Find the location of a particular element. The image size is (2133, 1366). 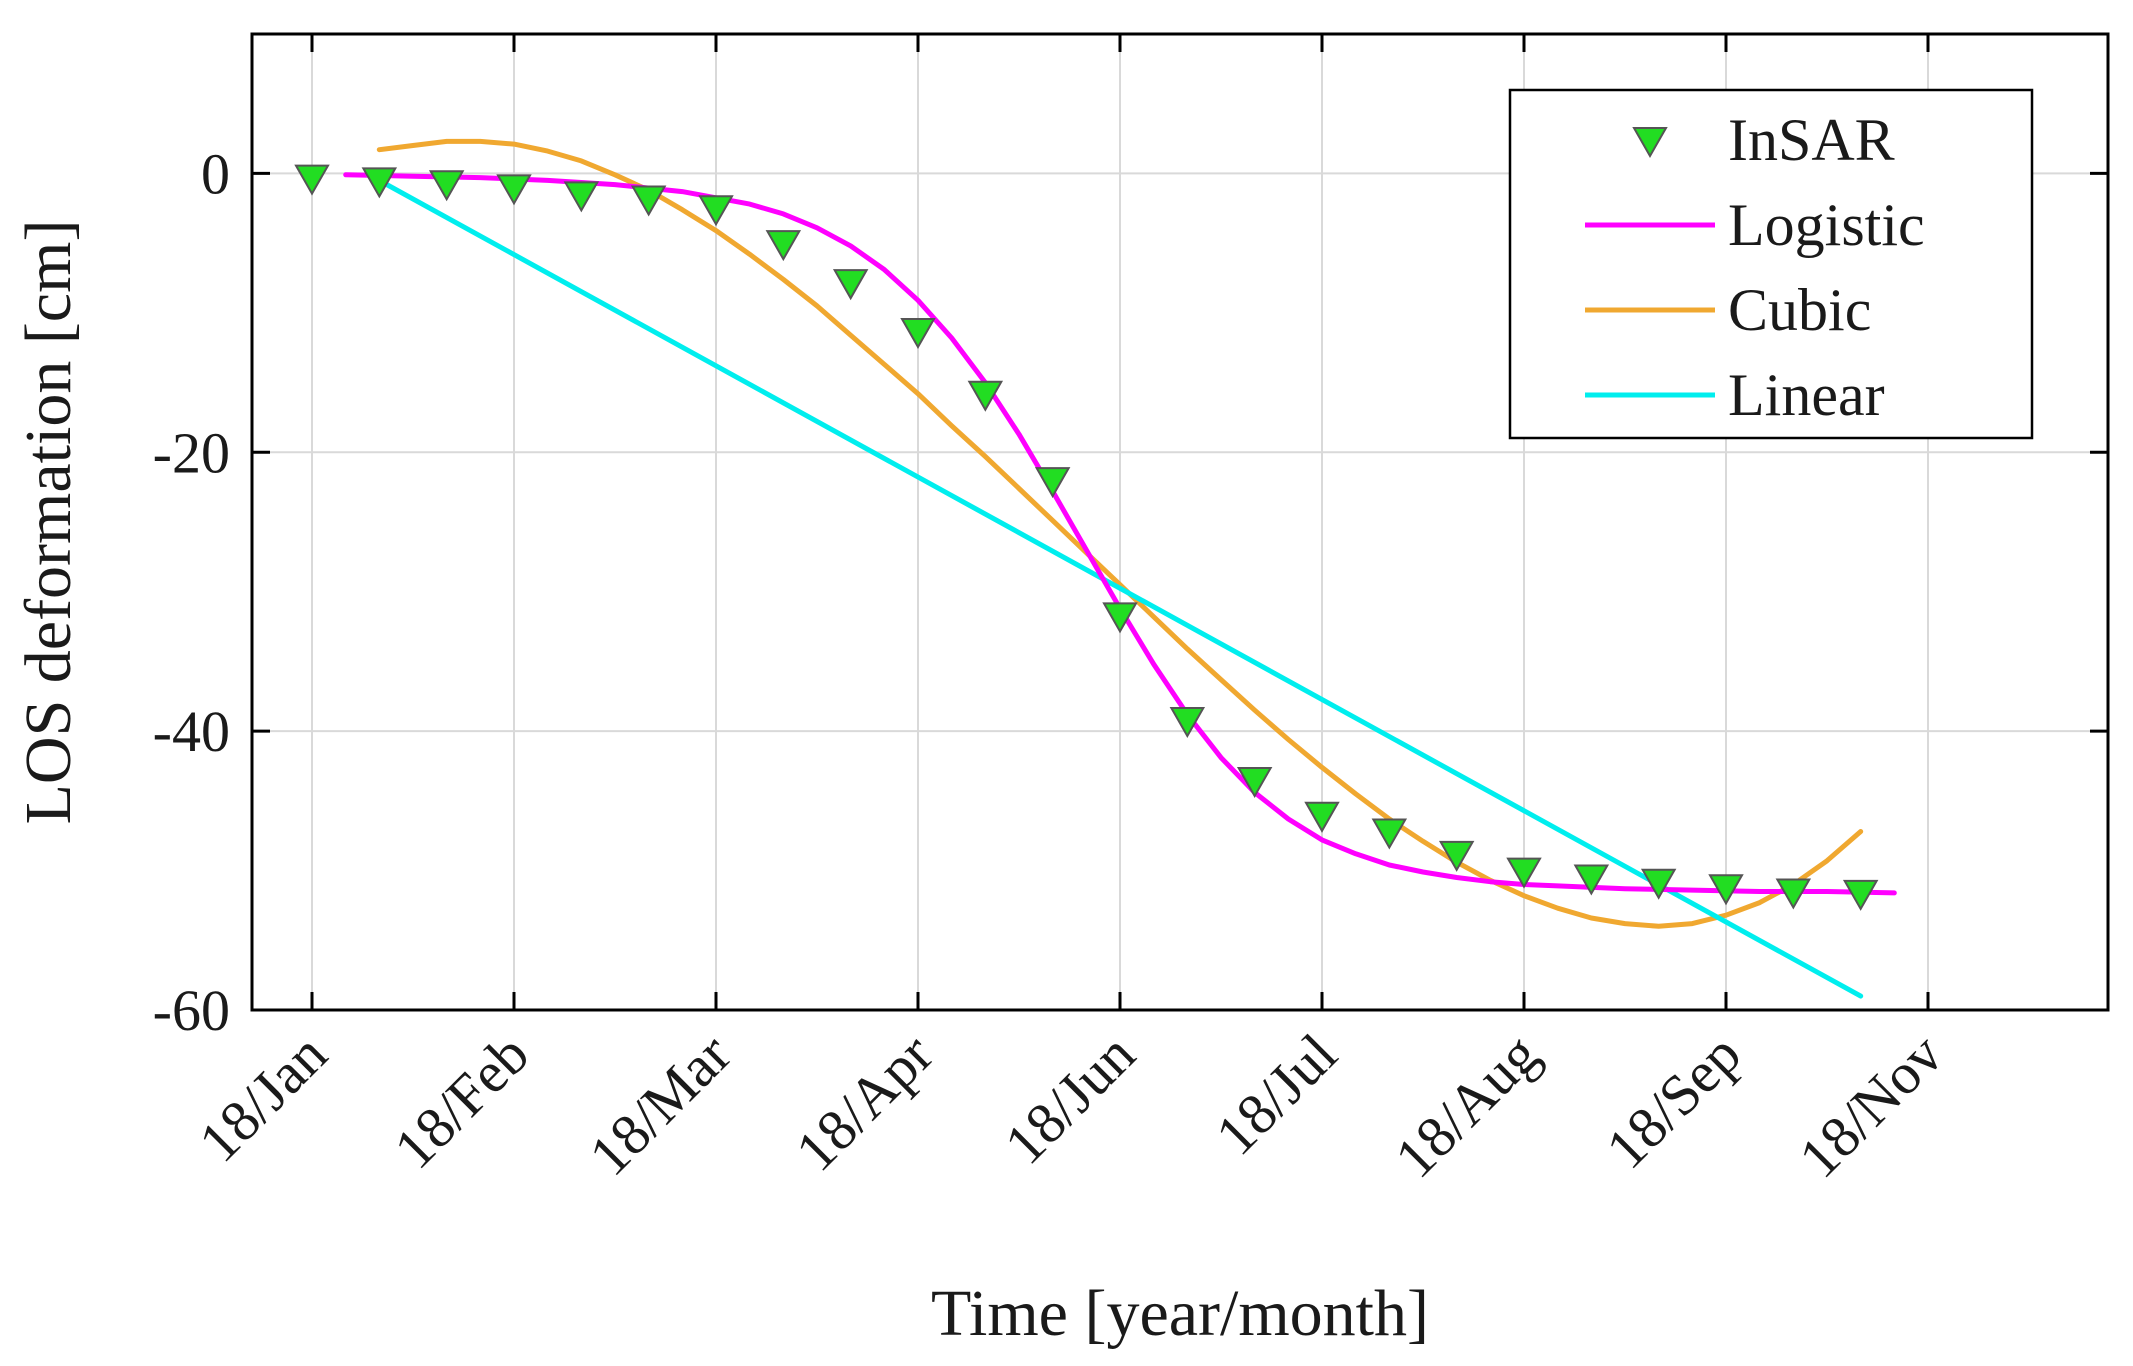

x-axis-title: Time [year/month] is located at coordinates (1180, 1313).